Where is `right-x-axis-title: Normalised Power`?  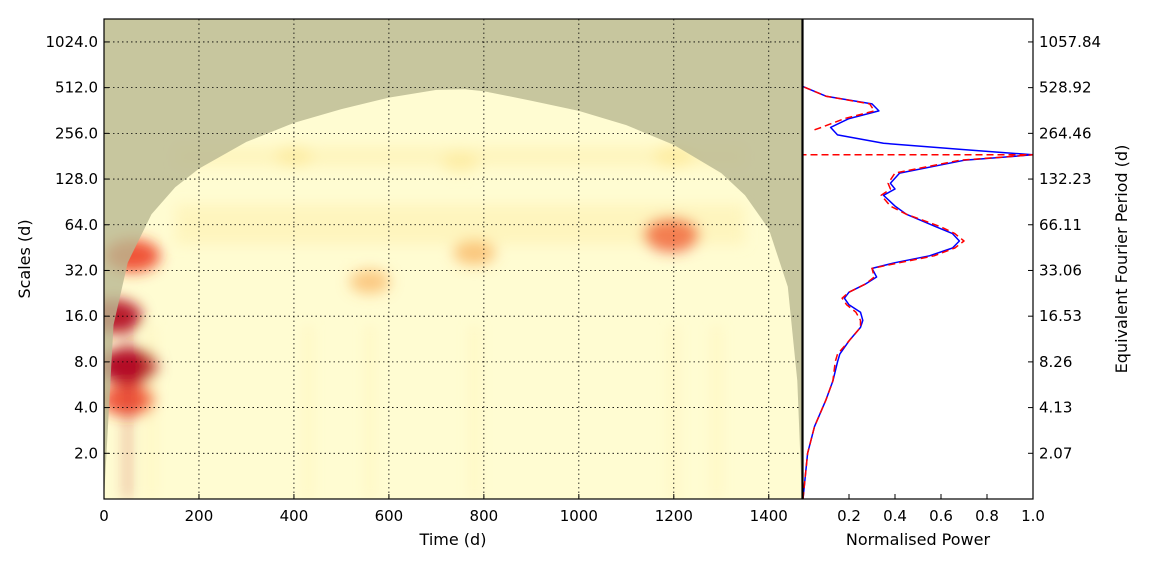
right-x-axis-title: Normalised Power is located at coordinates (918, 539).